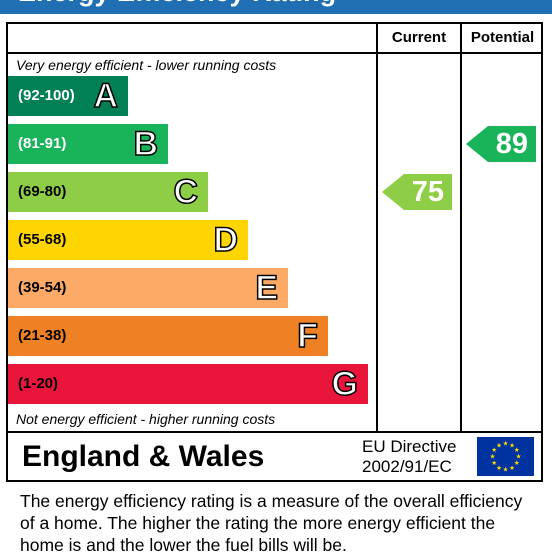 The width and height of the screenshot is (552, 556). I want to click on band-b: (81-91) B, so click(88, 144).